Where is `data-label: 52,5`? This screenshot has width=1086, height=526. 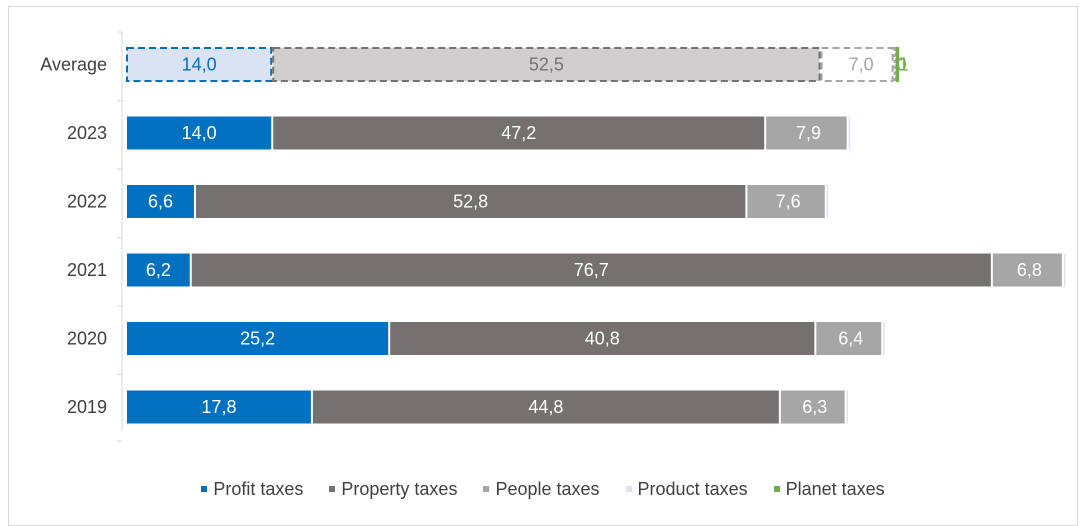 data-label: 52,5 is located at coordinates (546, 65).